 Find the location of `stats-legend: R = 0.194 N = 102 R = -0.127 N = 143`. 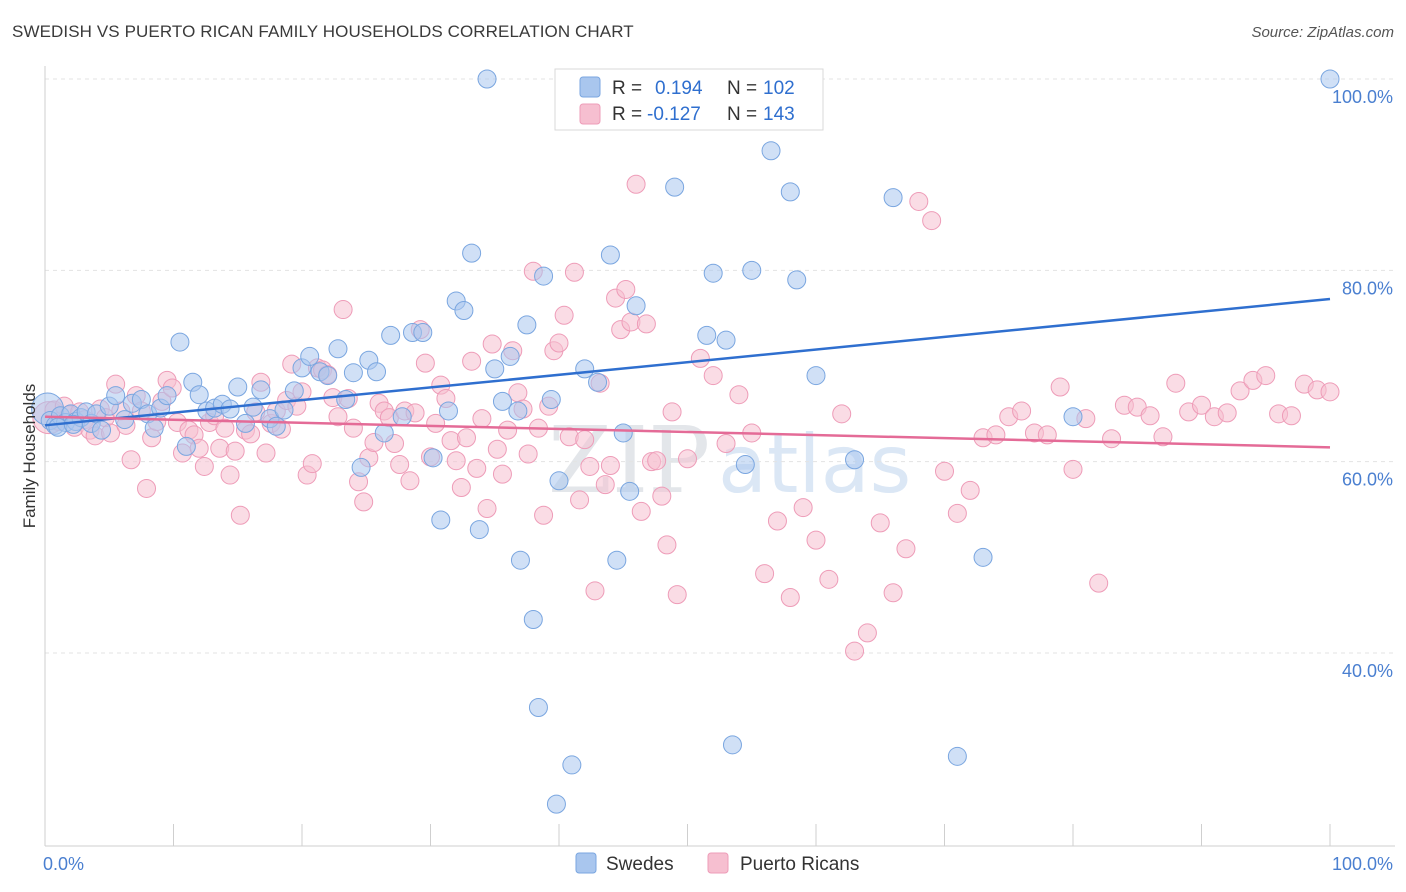

stats-legend: R = 0.194 N = 102 R = -0.127 N = 143 is located at coordinates (689, 99).